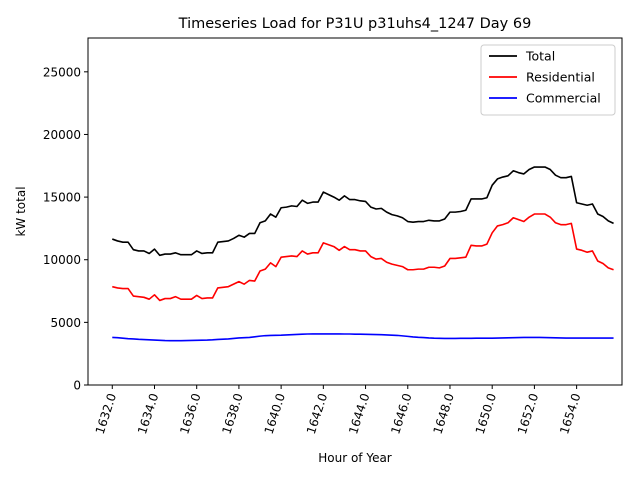  I want to click on y-tick-label: 20000, so click(62, 135).